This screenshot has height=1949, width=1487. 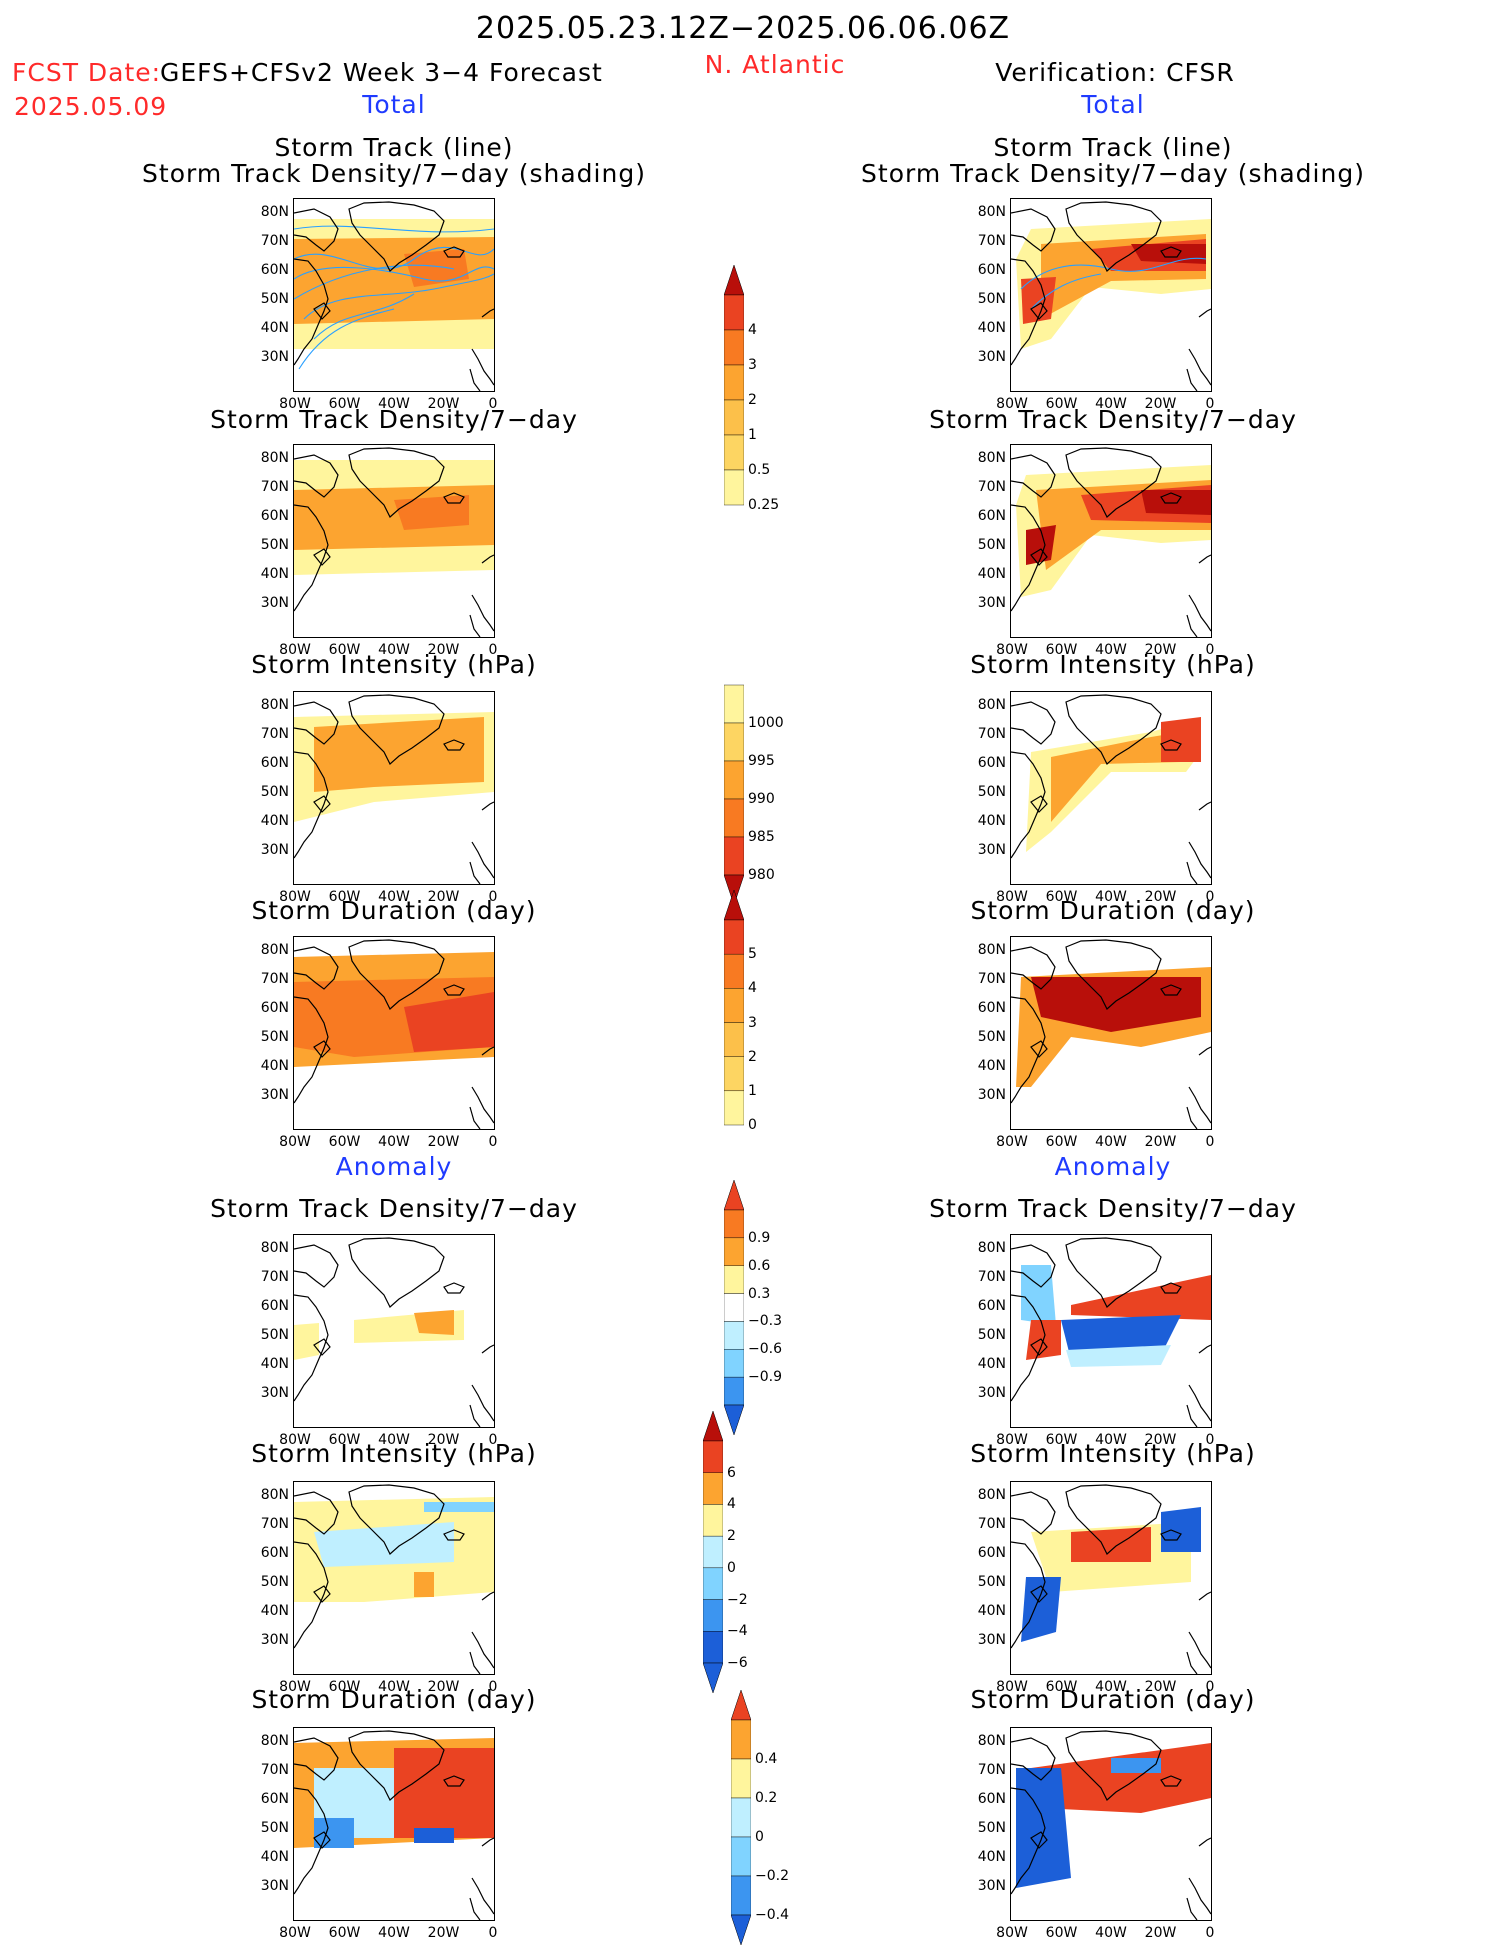 I want to click on panel-title-density-left: Storm Track Density/7−day, so click(x=394, y=419).